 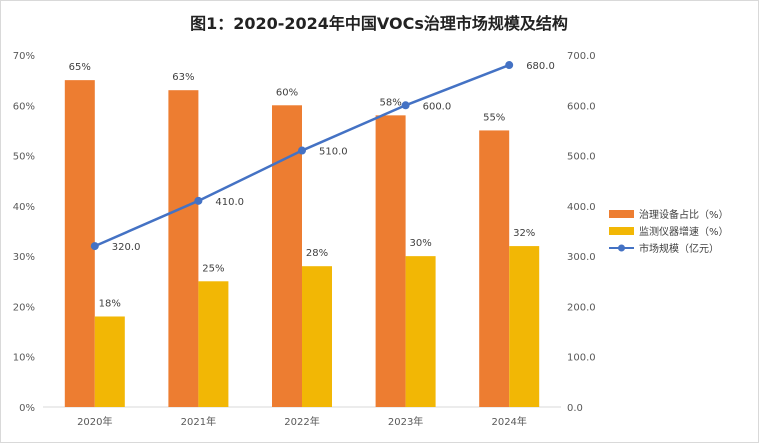 I want to click on left-axis-tick-label: 50%, so click(x=24, y=157).